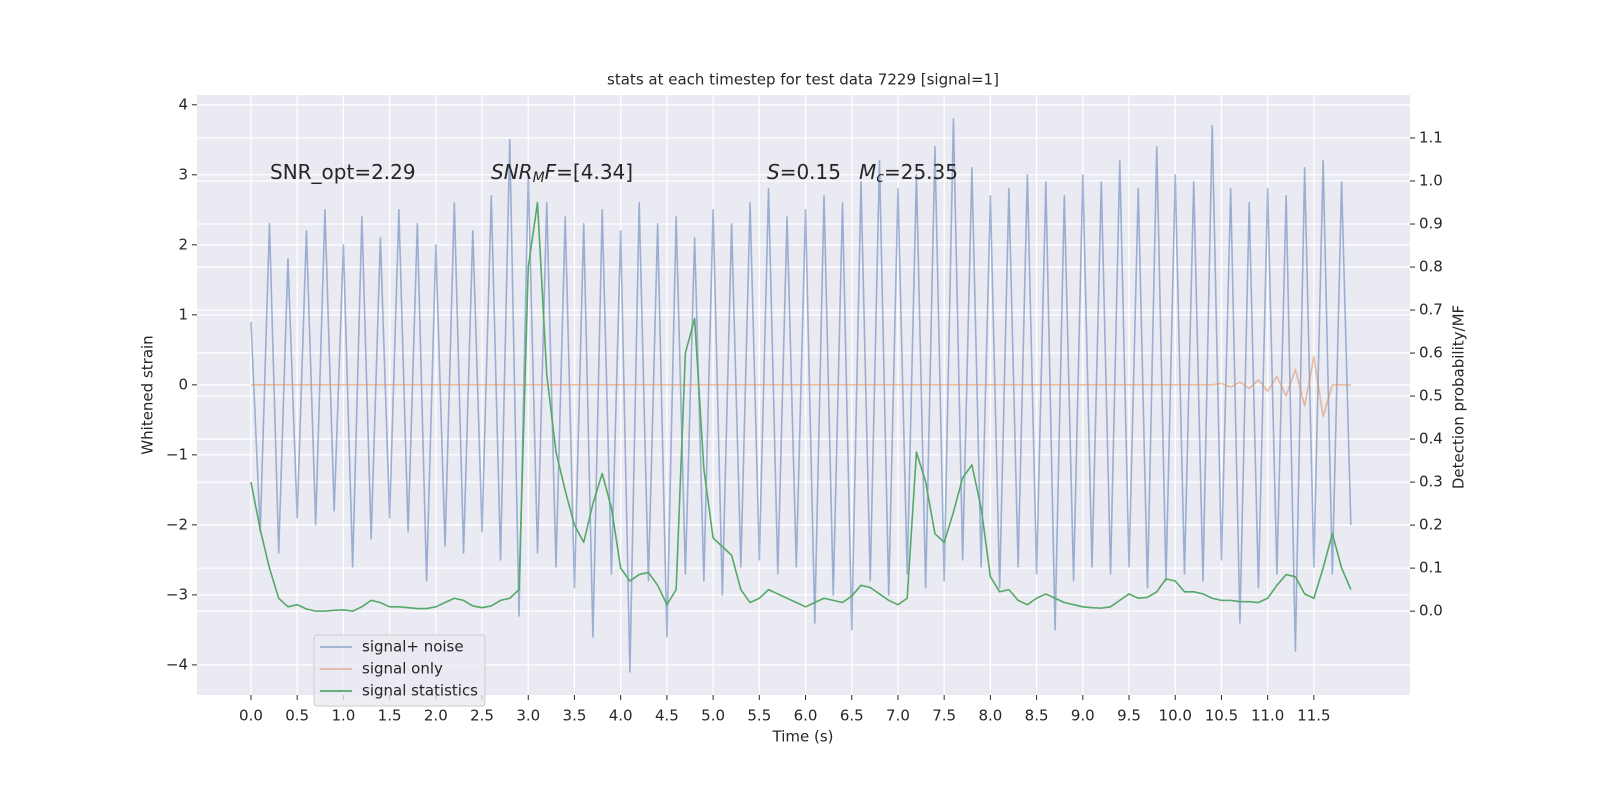 This screenshot has width=1600, height=800. I want to click on series-line, so click(800, 387).